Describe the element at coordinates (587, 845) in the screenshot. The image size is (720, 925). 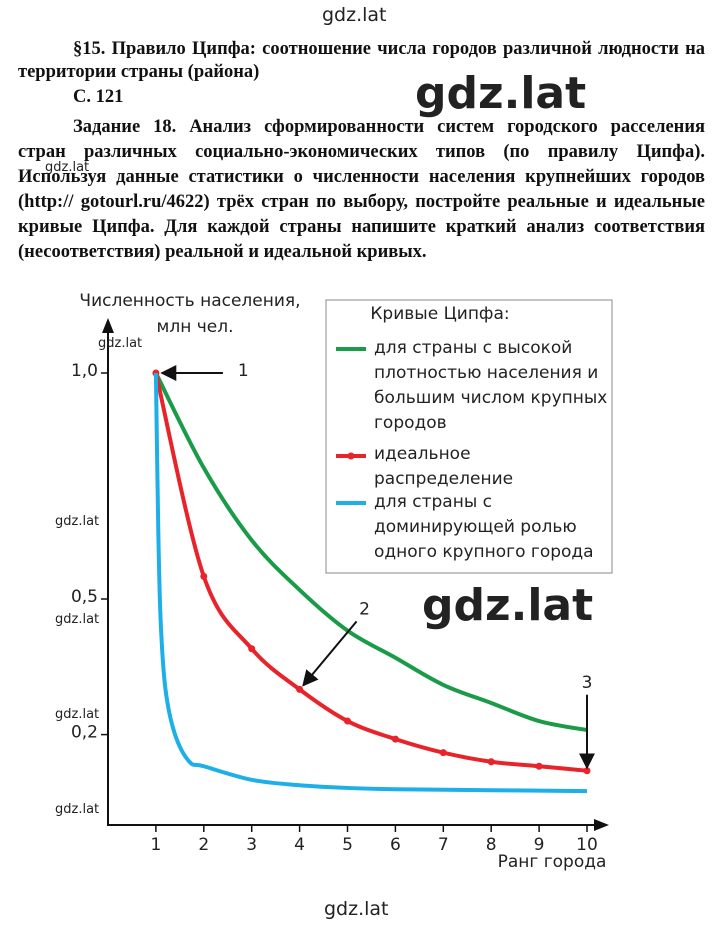
I see `x-tick-label: 10` at that location.